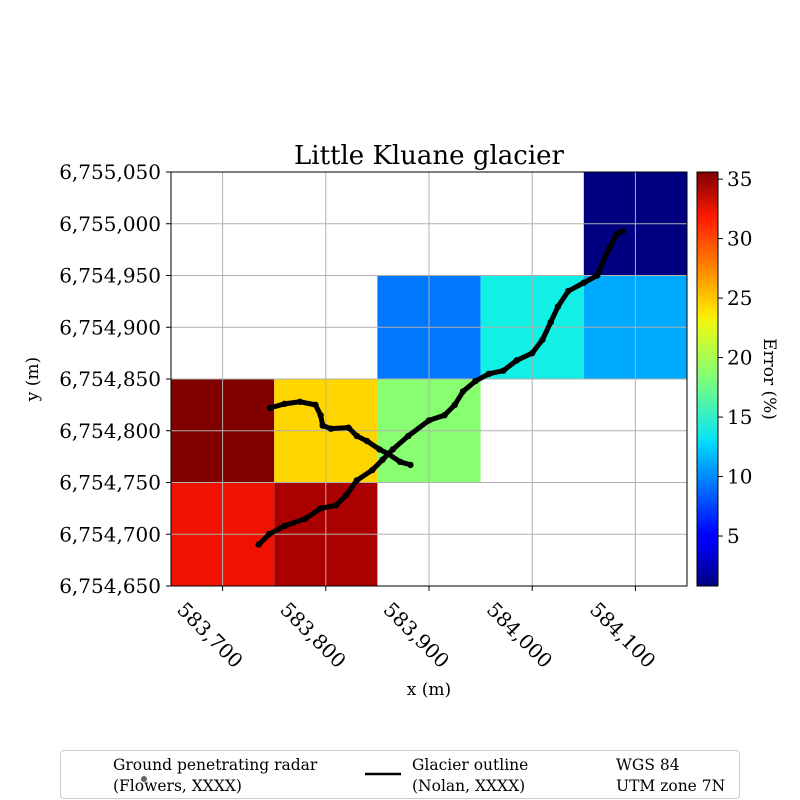 The height and width of the screenshot is (800, 800). Describe the element at coordinates (110, 276) in the screenshot. I see `y-tick-label-6: 6,754,950` at that location.